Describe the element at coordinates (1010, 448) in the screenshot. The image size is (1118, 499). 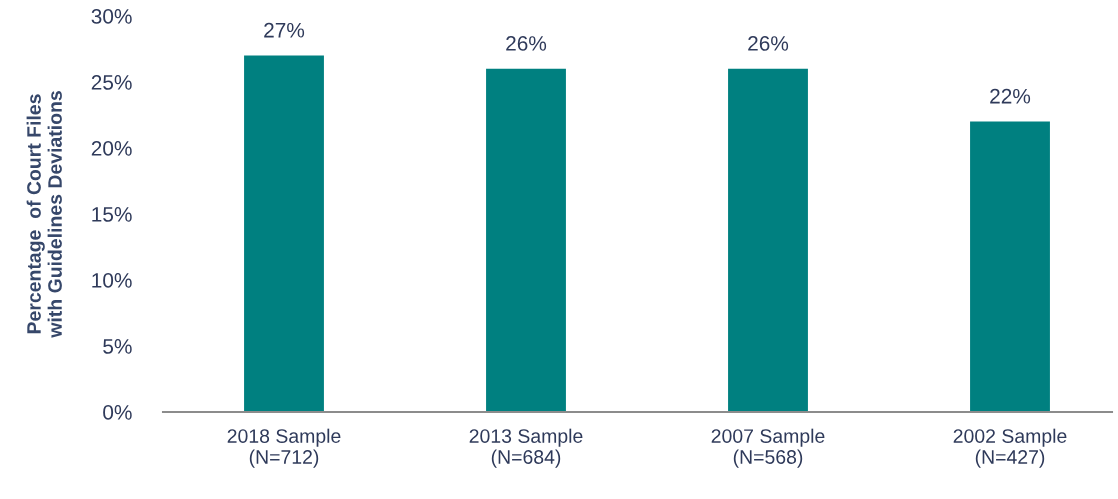
I see `x-tick-label: 2002 Sample (N=427)` at that location.